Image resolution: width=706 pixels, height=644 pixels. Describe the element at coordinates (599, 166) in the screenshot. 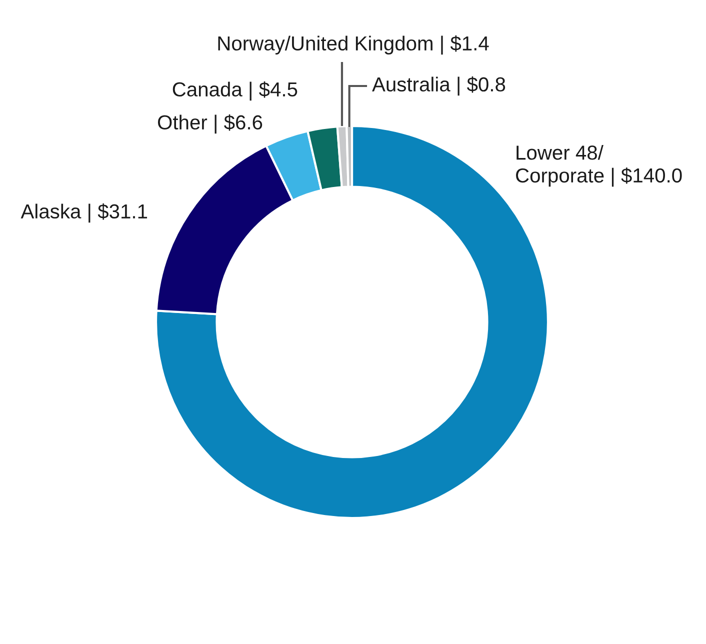

I see `slice-label: Lower 48/ Corporate | $140.0` at that location.